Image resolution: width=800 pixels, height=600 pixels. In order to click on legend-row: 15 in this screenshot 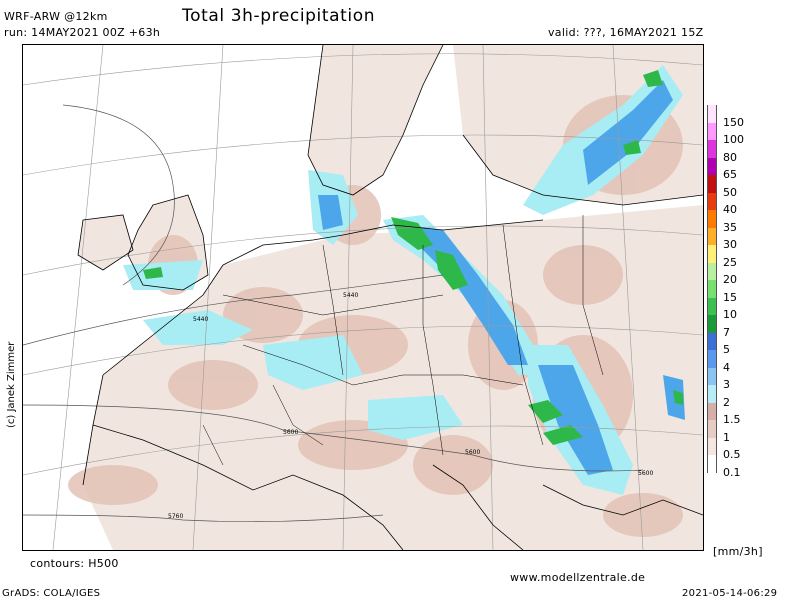, I will do `click(723, 292)`.